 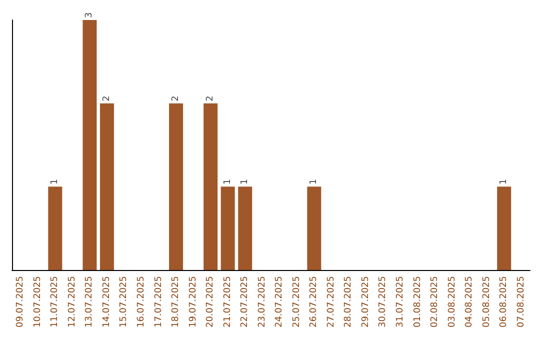 What do you see at coordinates (279, 302) in the screenshot?
I see `x-tick-label: 24.07.2025` at bounding box center [279, 302].